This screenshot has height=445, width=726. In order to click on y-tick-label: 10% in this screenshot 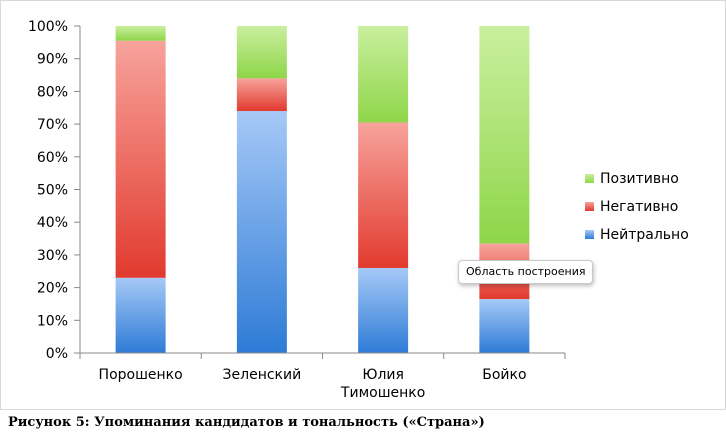, I will do `click(52, 321)`.